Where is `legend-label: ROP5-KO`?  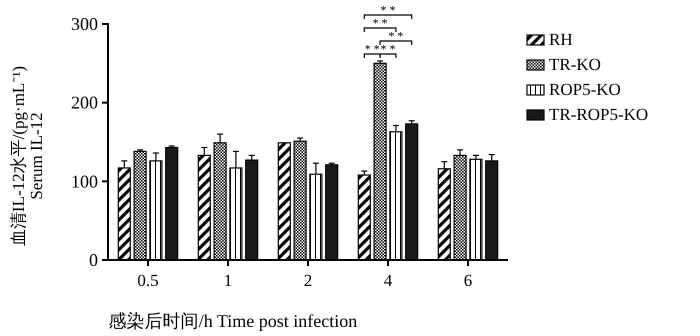
legend-label: ROP5-KO is located at coordinates (585, 89).